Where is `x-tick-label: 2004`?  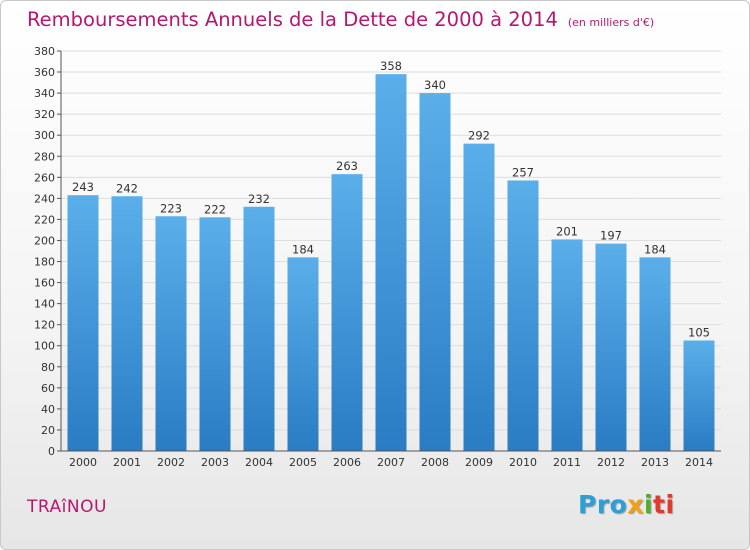
x-tick-label: 2004 is located at coordinates (259, 462).